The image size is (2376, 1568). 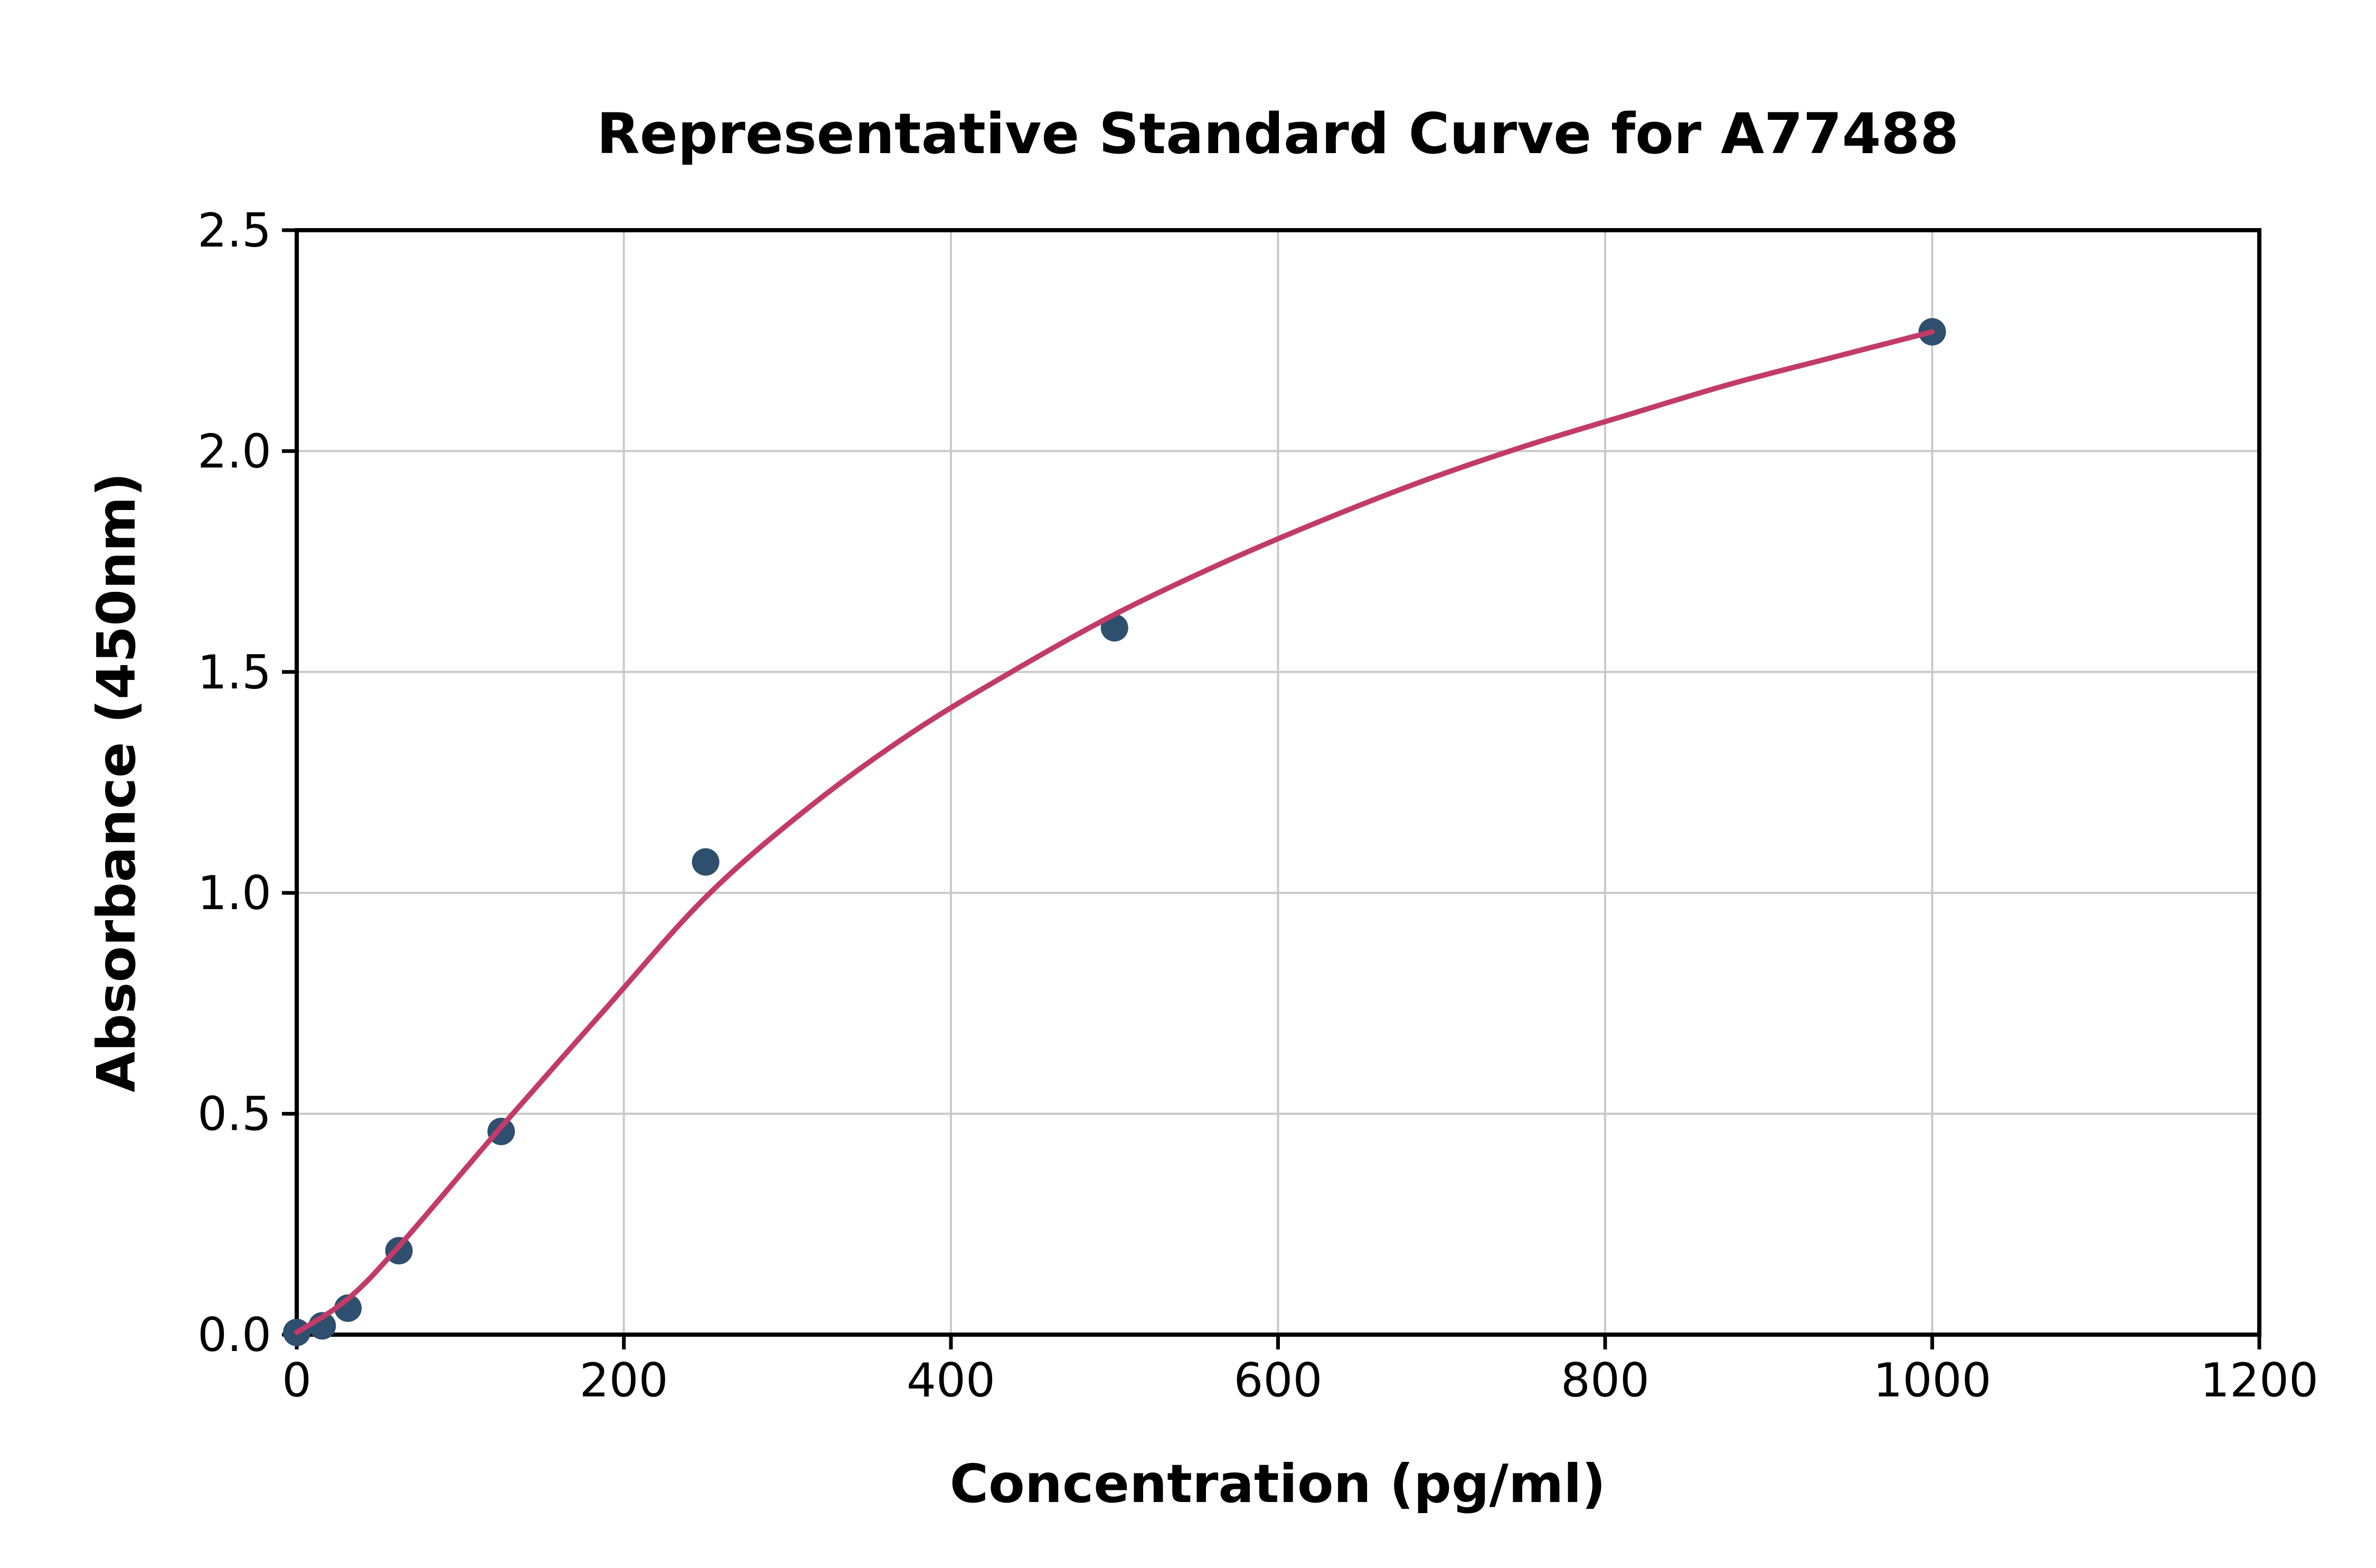 What do you see at coordinates (234, 672) in the screenshot?
I see `y-tick-label: 1.5` at bounding box center [234, 672].